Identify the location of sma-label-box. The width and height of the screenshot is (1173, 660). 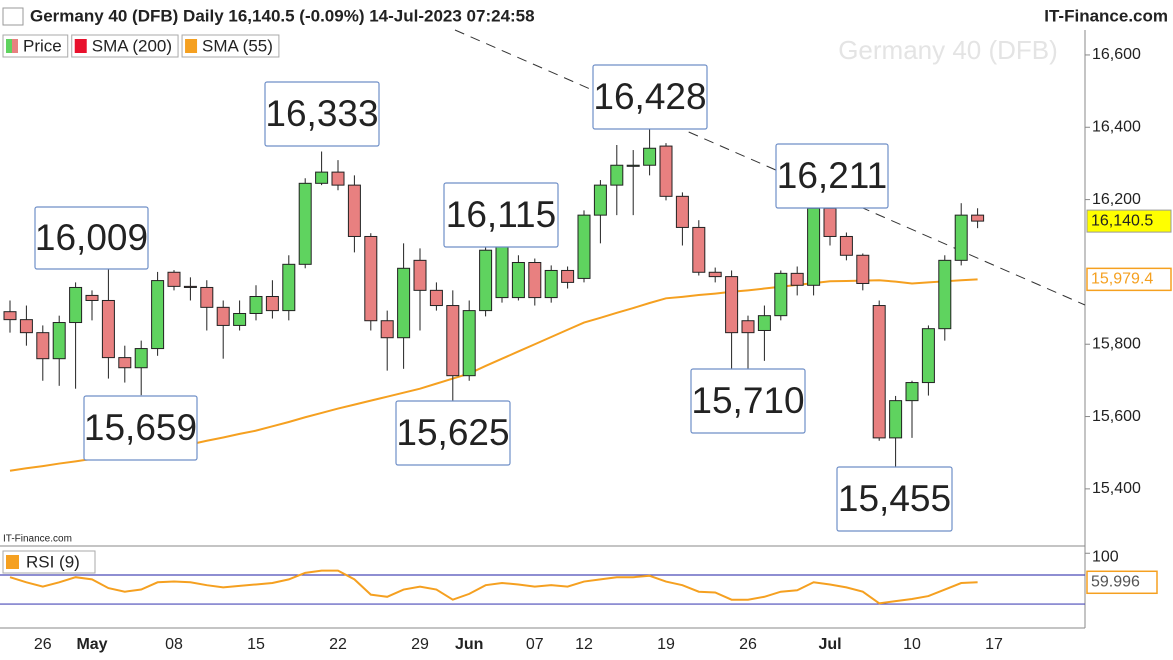
(1129, 279).